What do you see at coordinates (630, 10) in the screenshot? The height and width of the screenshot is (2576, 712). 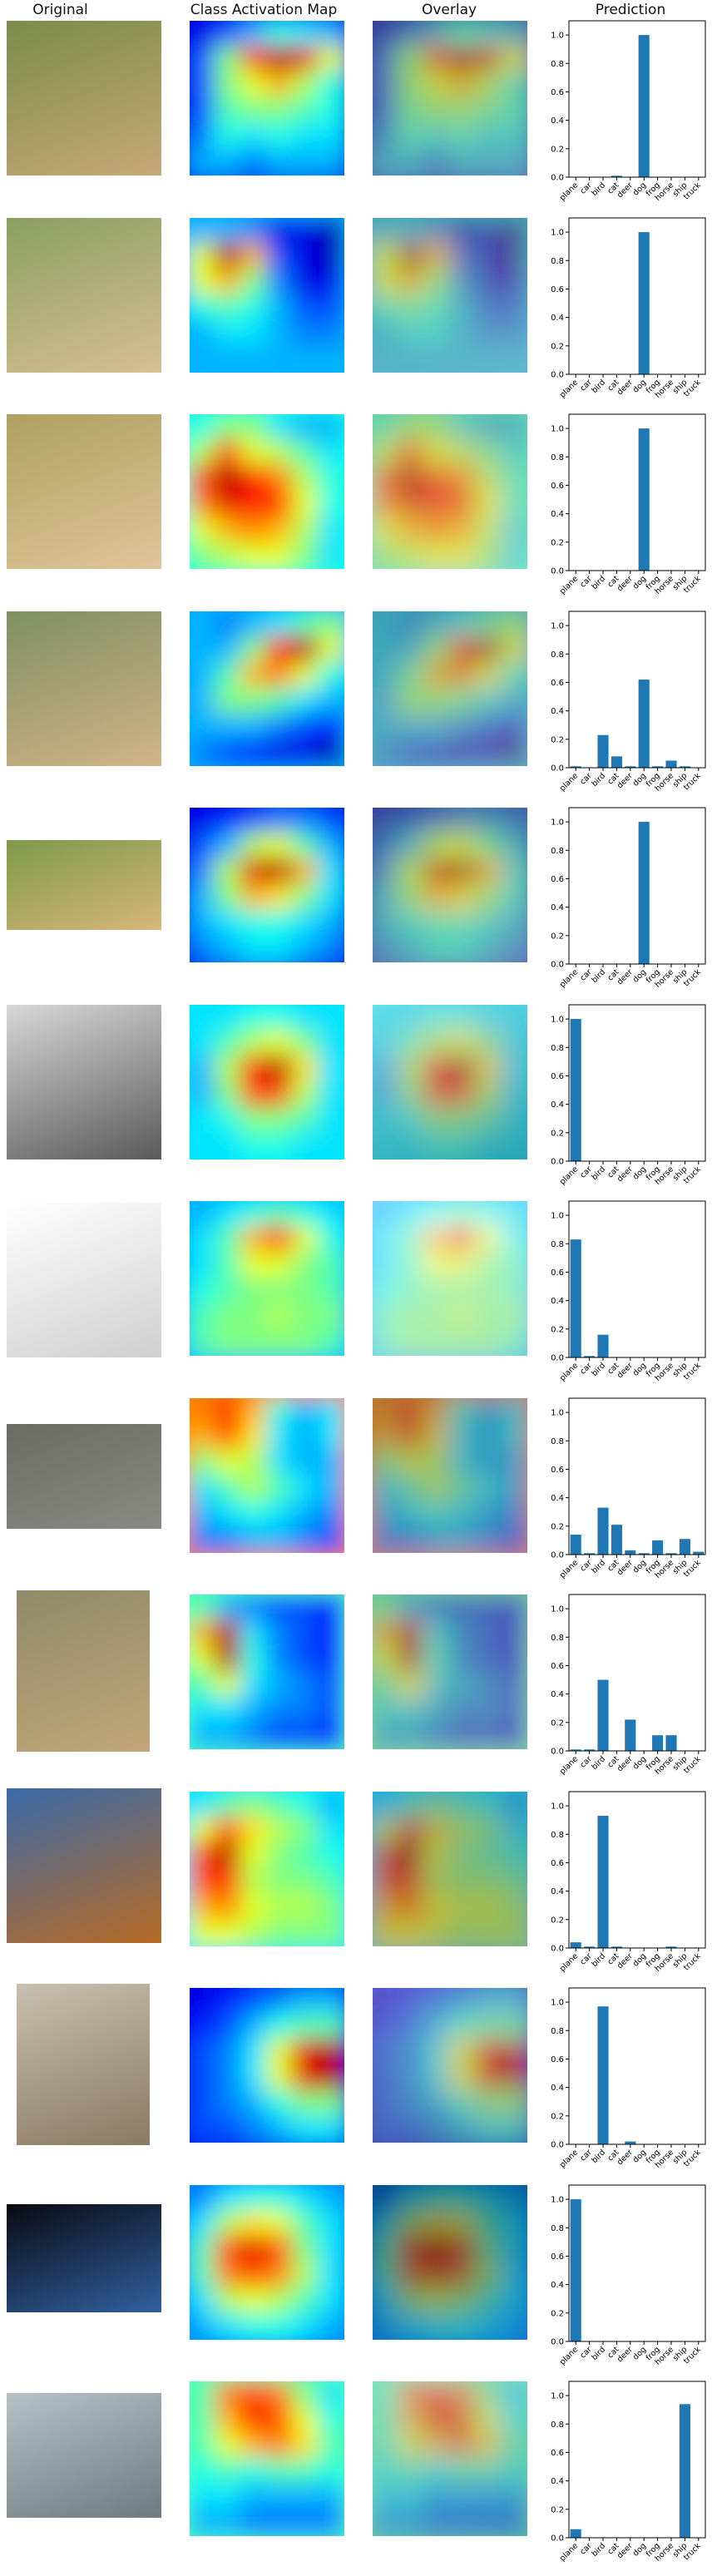 I see `header-prediction: Prediction` at bounding box center [630, 10].